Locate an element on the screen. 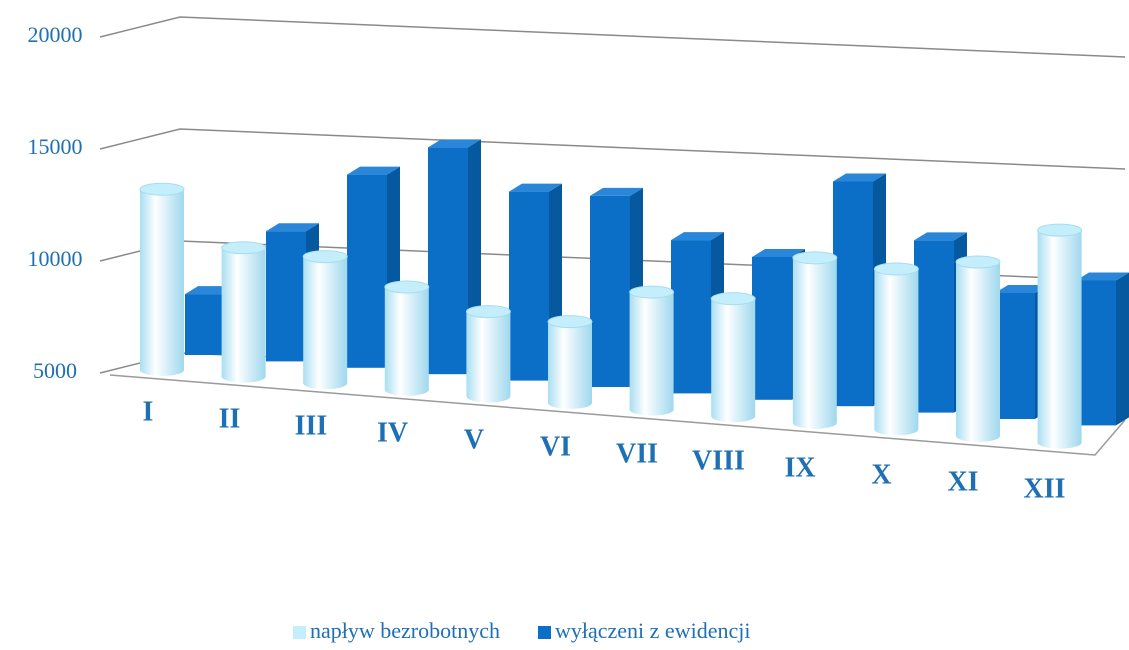 This screenshot has width=1129, height=650. x-tick-label: VII is located at coordinates (637, 453).